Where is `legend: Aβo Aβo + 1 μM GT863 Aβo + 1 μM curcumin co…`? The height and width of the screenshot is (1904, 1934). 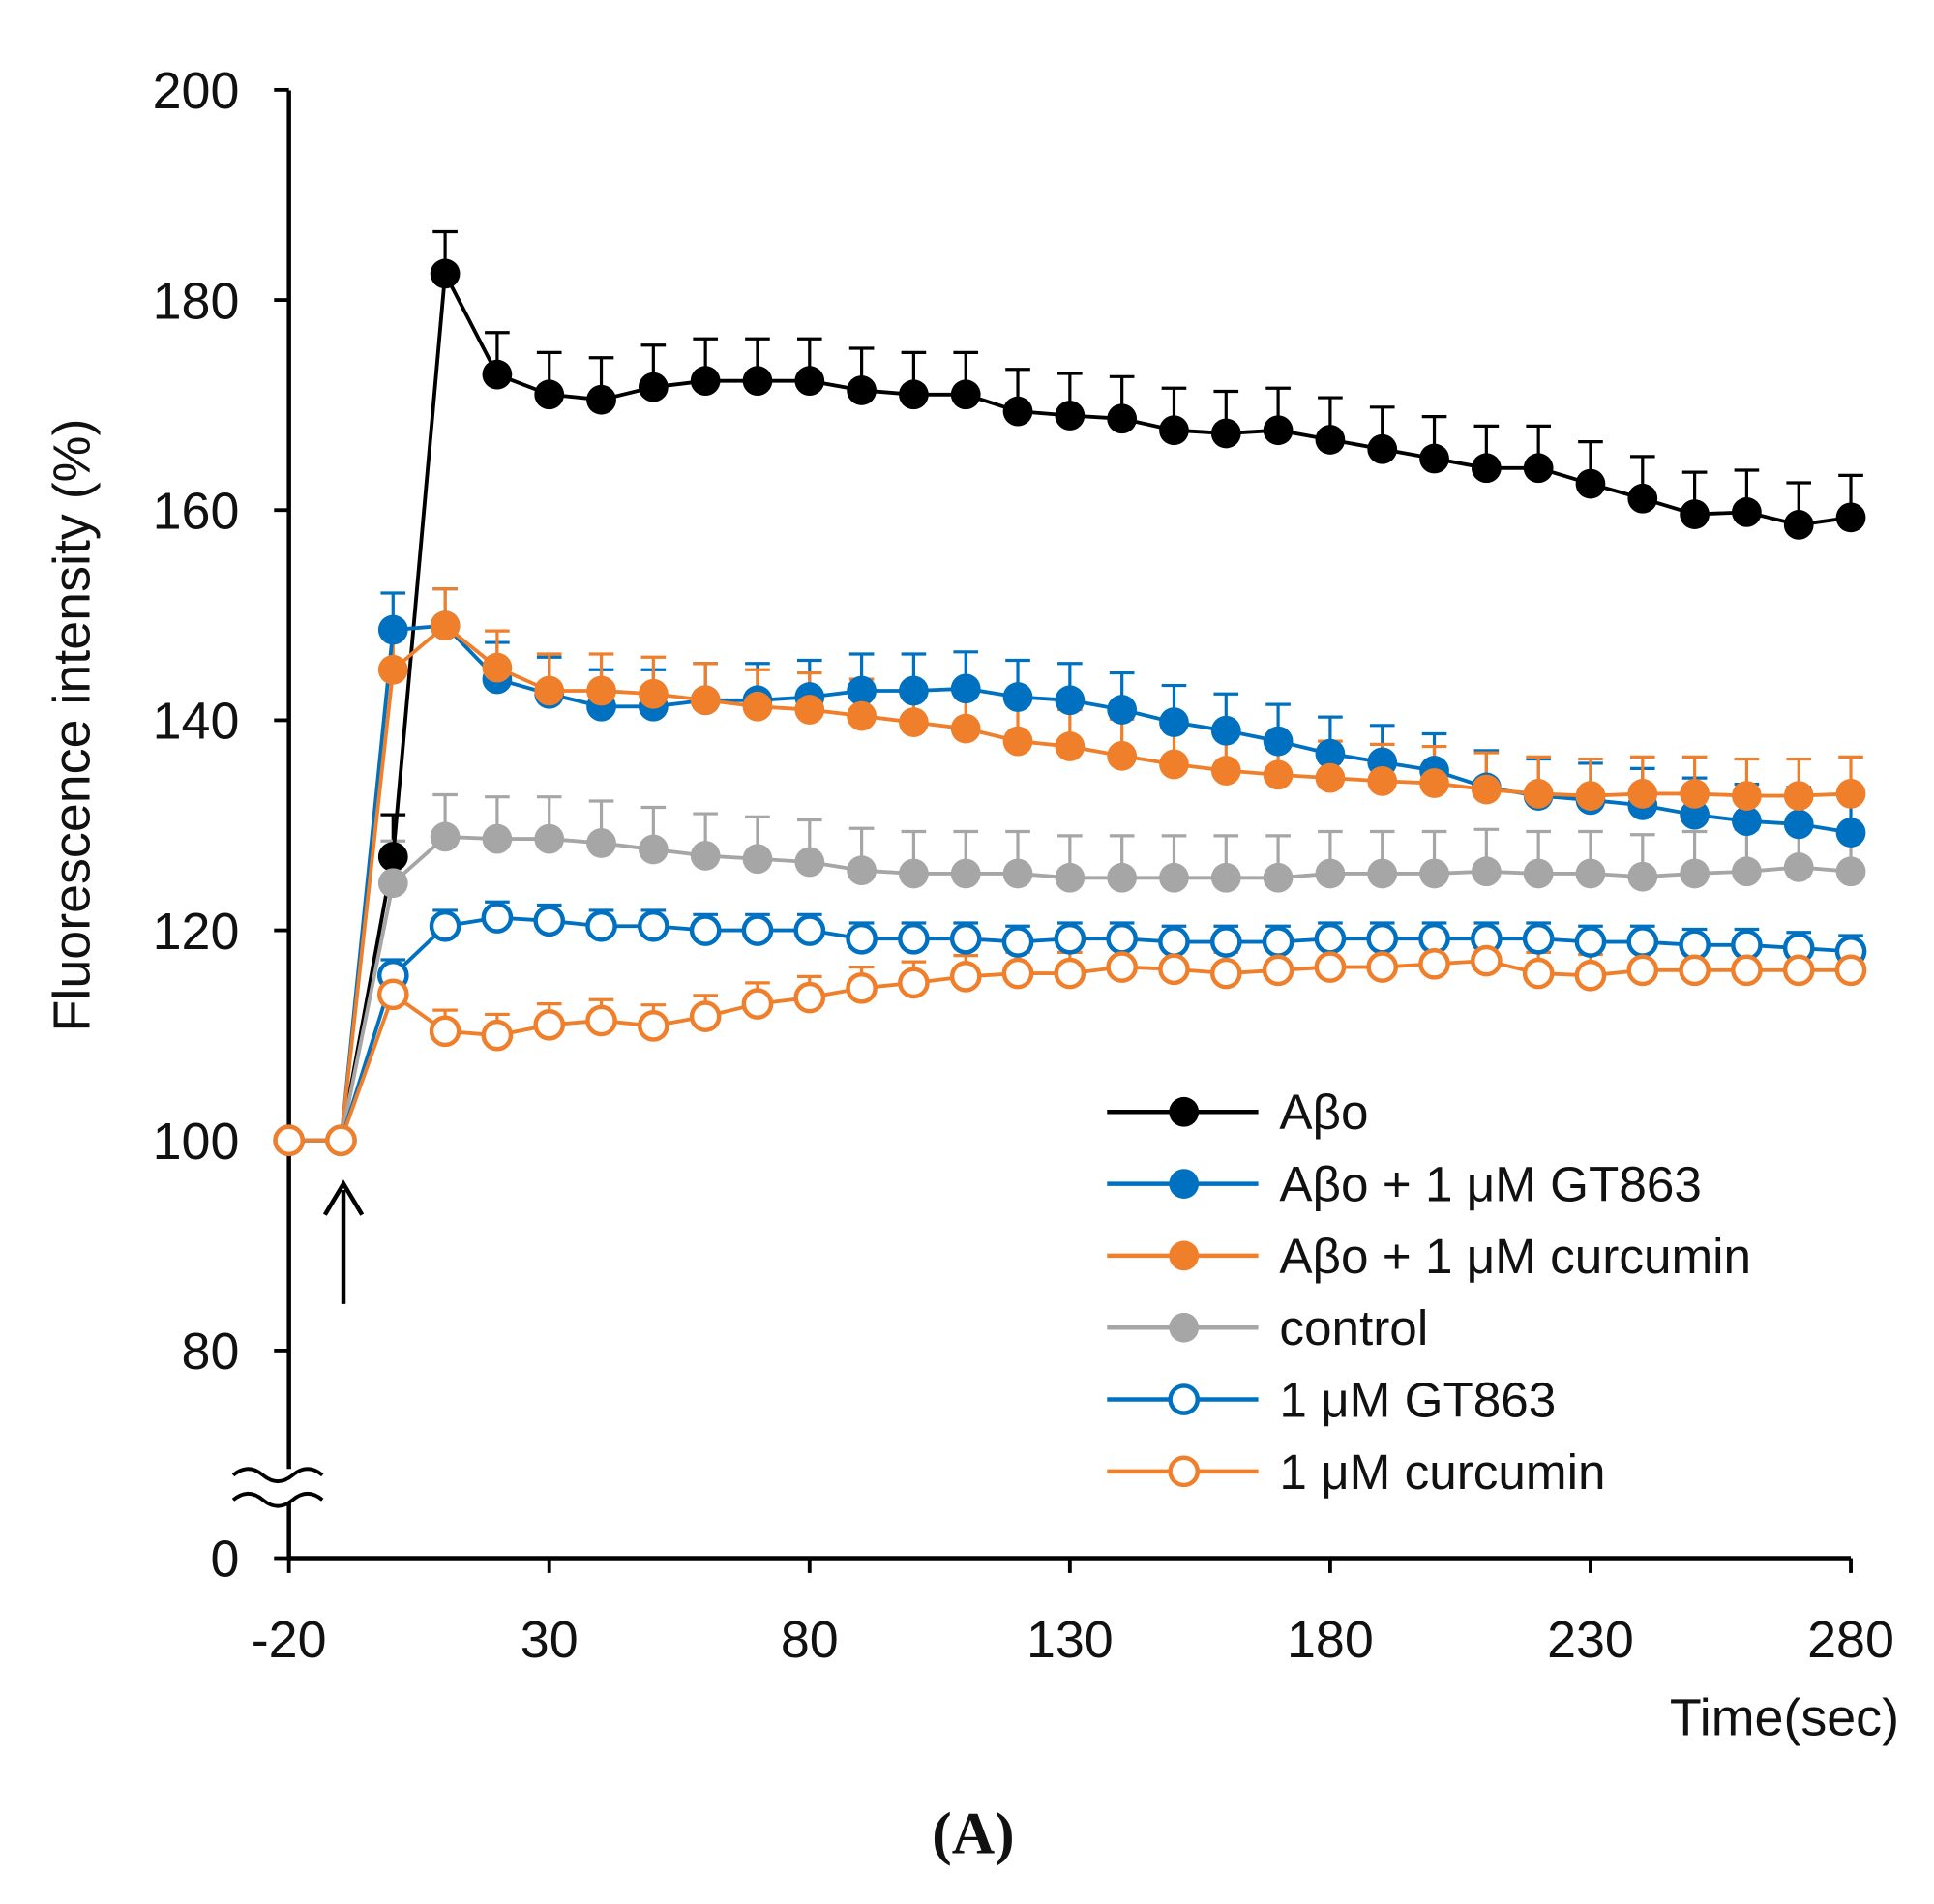
legend: Aβo Aβo + 1 μM GT863 Aβo + 1 μM curcumin co… is located at coordinates (1429, 1293).